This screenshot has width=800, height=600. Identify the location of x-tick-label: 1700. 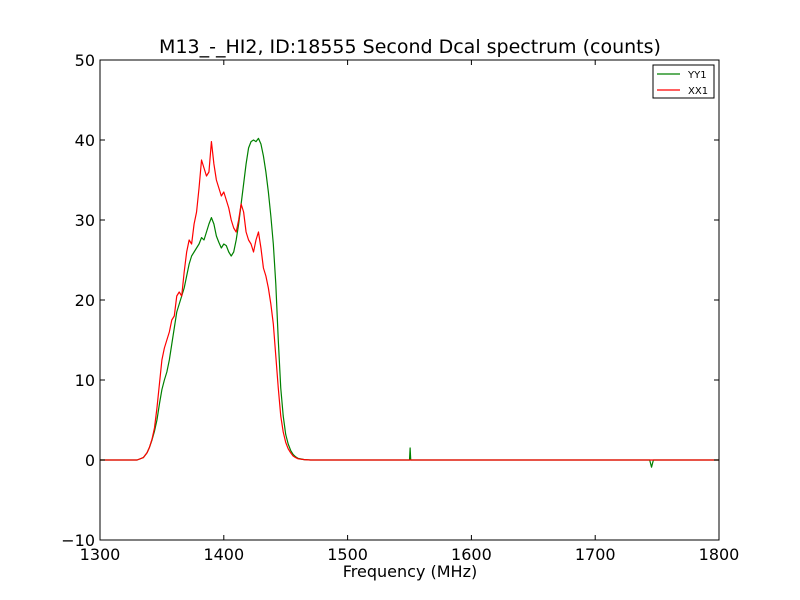
(595, 554).